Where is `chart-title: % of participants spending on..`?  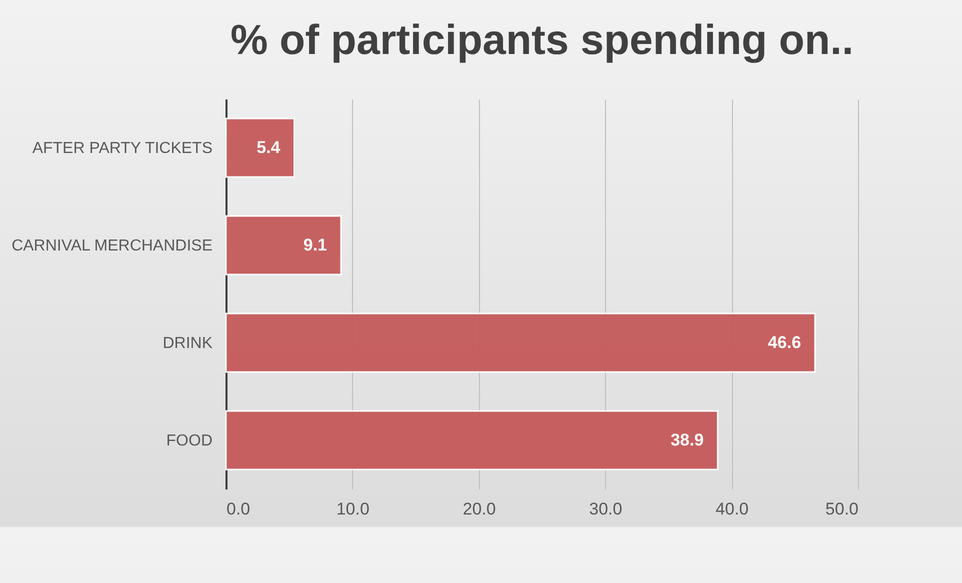 chart-title: % of participants spending on.. is located at coordinates (542, 39).